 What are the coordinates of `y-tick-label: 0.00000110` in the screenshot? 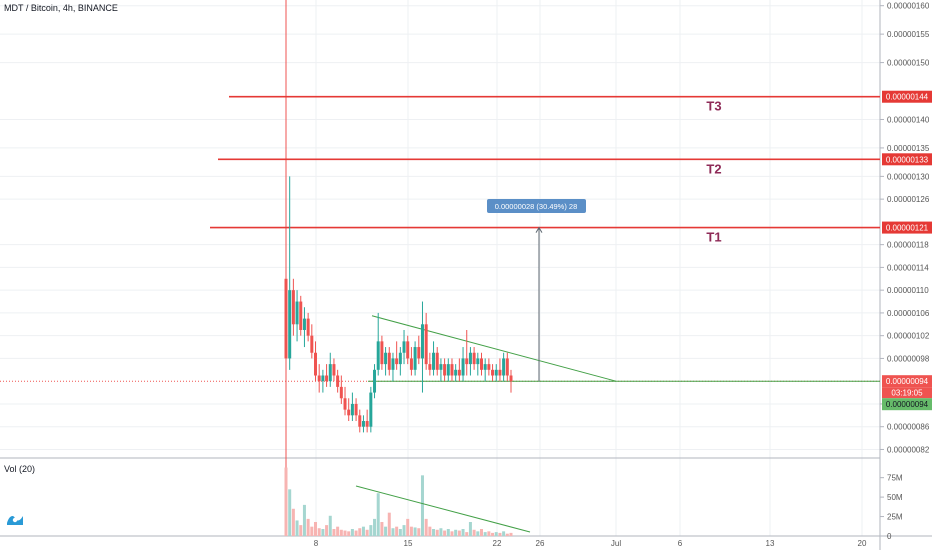 It's located at (908, 290).